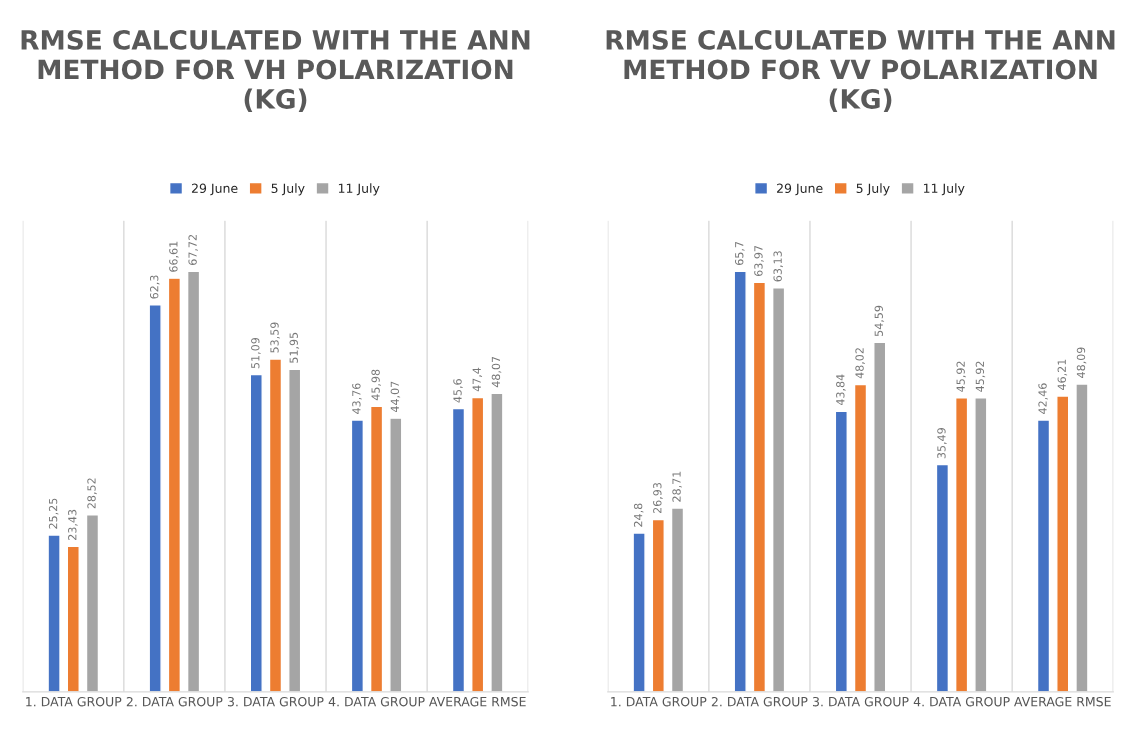 The image size is (1136, 736). I want to click on data-label: 43,76, so click(357, 398).